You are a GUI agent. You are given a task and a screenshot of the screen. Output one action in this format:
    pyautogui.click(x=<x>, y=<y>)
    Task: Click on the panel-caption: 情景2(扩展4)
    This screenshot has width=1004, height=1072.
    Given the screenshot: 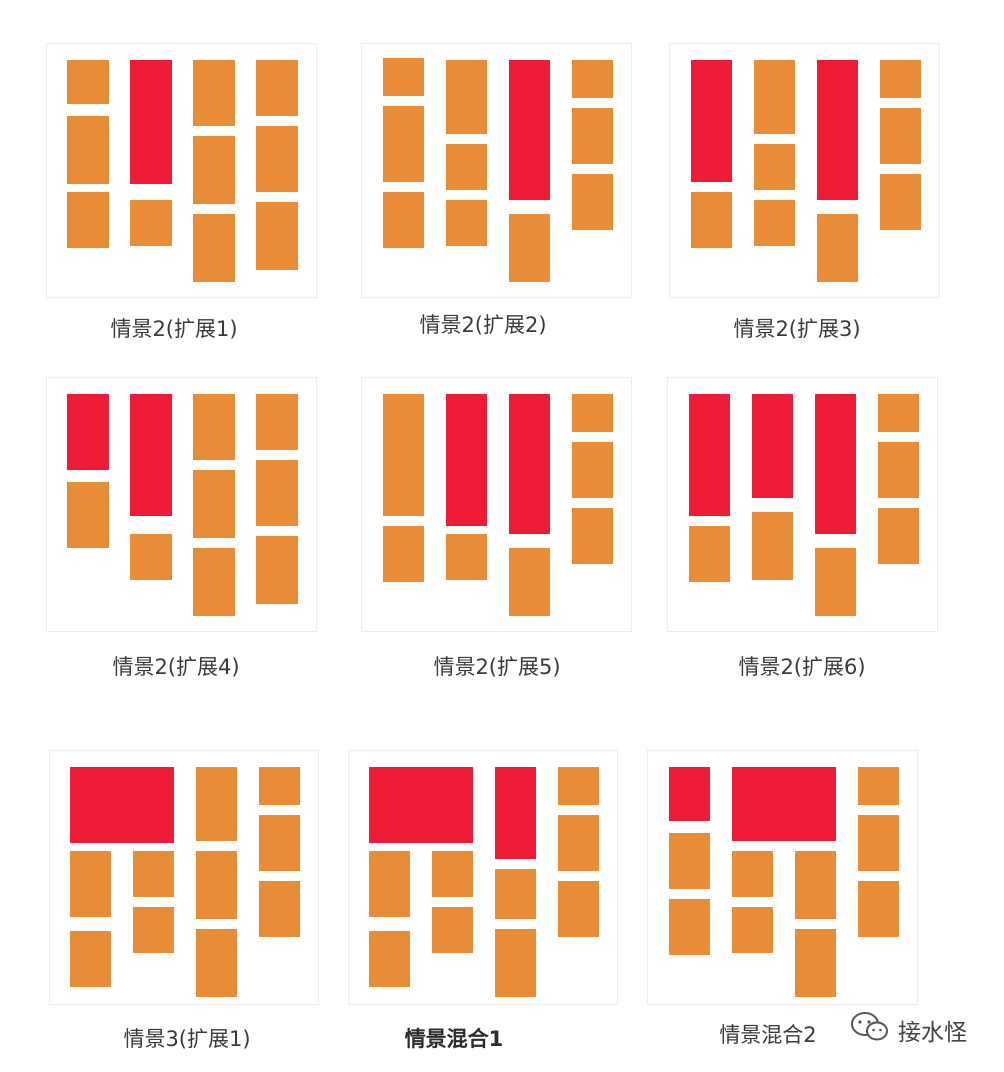 What is the action you would take?
    pyautogui.click(x=176, y=667)
    